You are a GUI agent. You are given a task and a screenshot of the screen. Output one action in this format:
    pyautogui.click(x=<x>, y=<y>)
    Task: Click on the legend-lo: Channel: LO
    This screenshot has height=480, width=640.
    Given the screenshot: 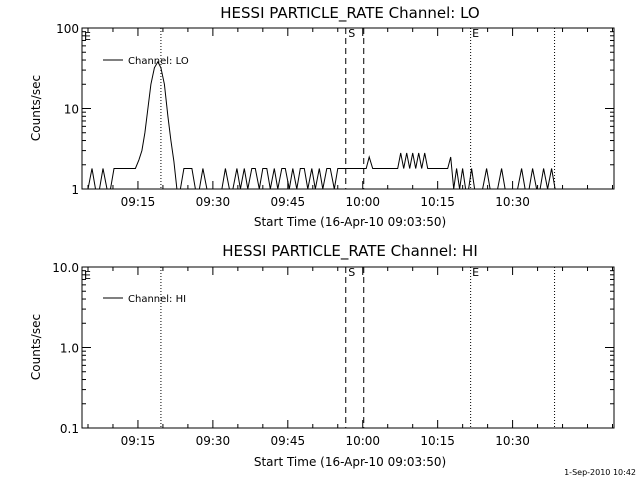 What is the action you would take?
    pyautogui.click(x=146, y=61)
    